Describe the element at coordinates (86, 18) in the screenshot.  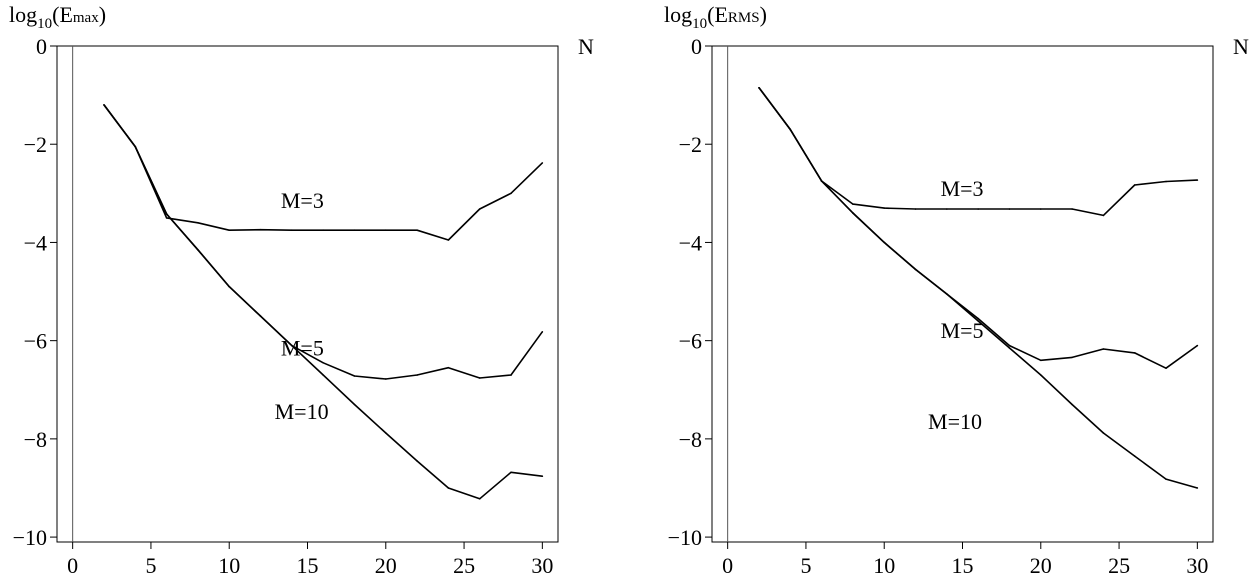
I see `y-axis-title-small: max` at that location.